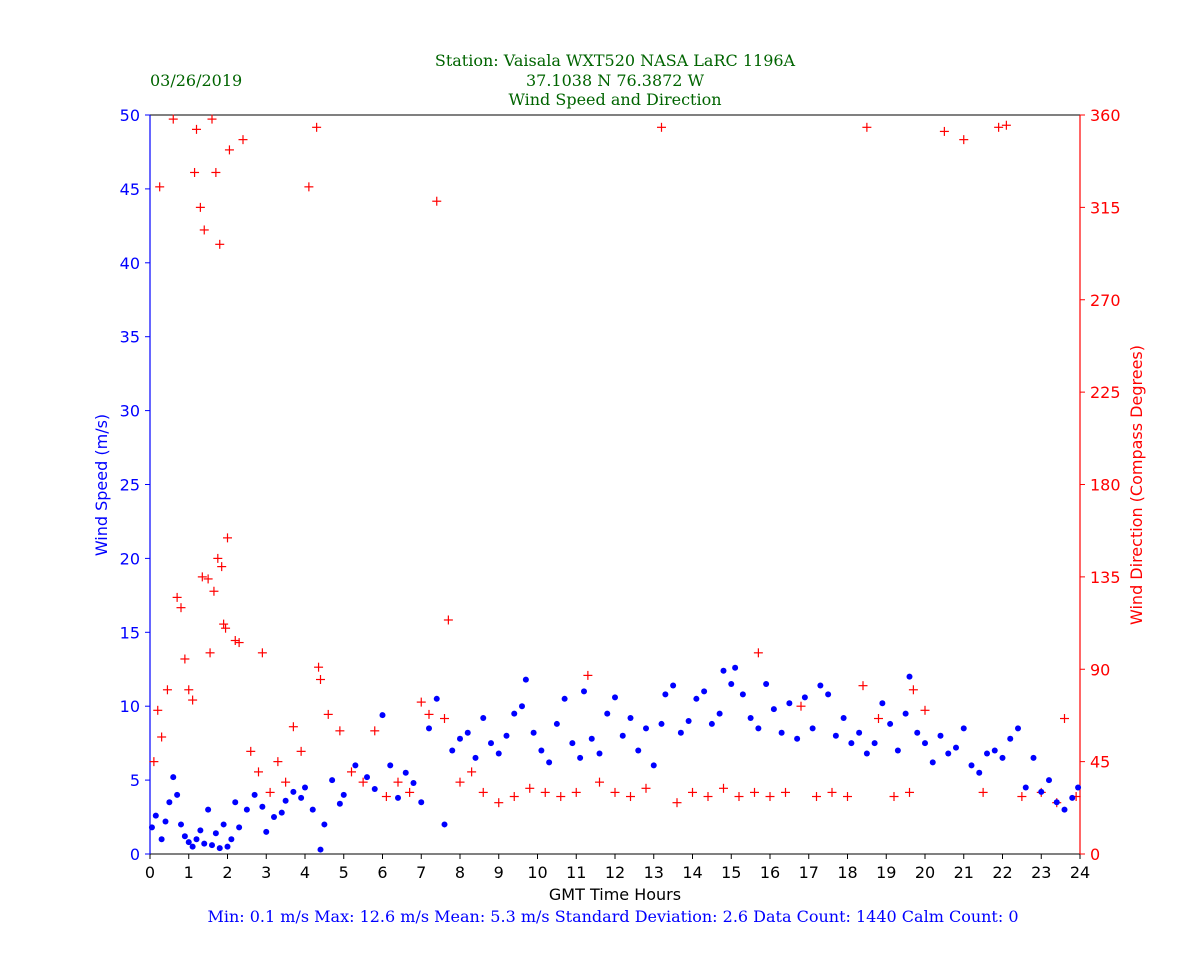 This screenshot has height=960, width=1200. Describe the element at coordinates (1100, 669) in the screenshot. I see `right-tick-label: 90` at that location.